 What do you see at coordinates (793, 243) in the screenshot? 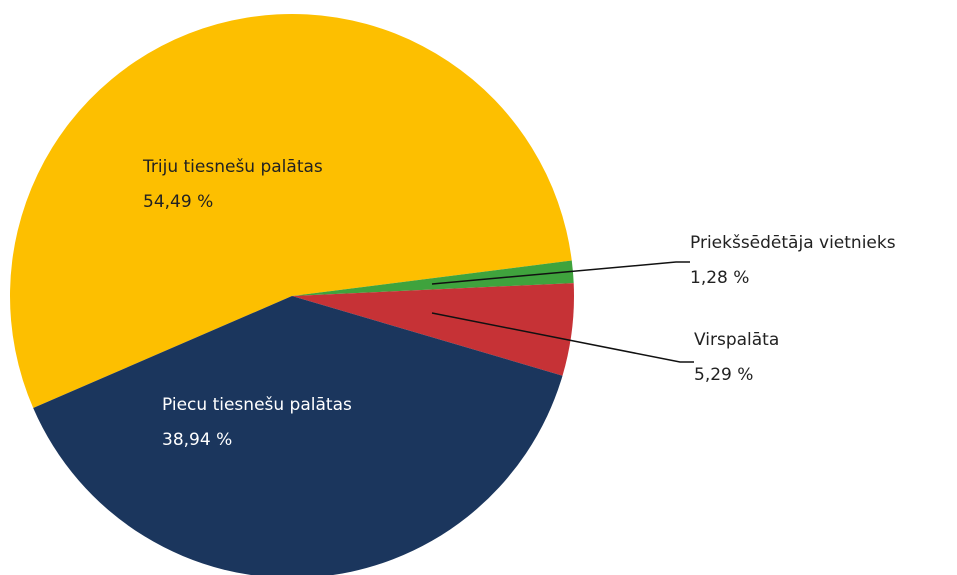
I see `slice-label: Priekšsēdētāja vietnieks` at bounding box center [793, 243].